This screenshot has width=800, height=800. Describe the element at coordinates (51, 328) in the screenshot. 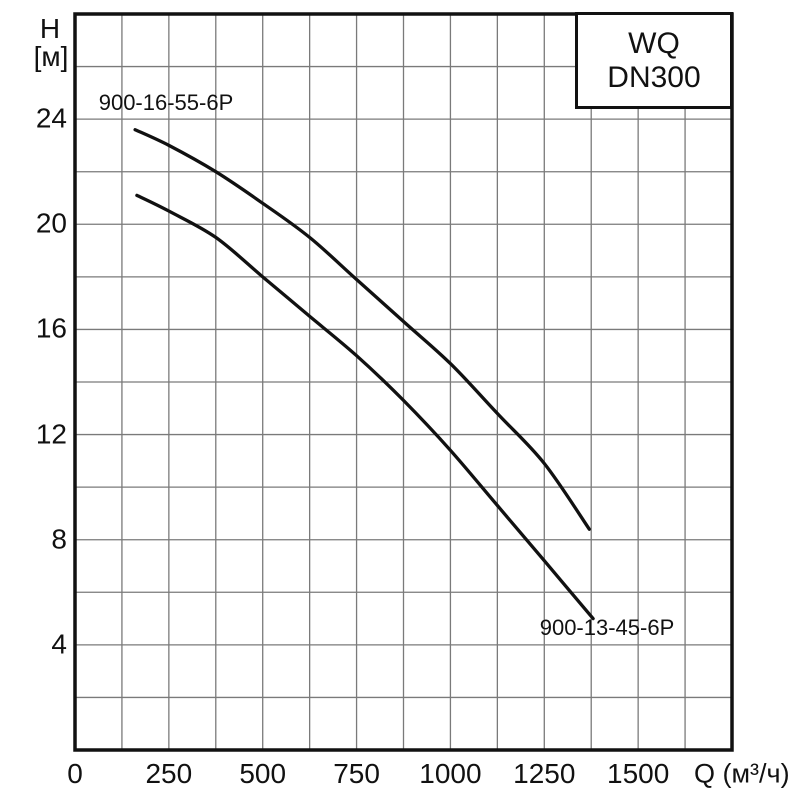

I see `y-tick-label: 16` at that location.